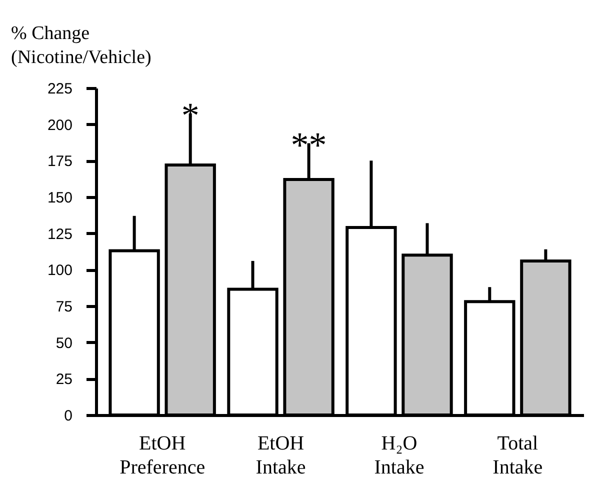 The height and width of the screenshot is (489, 610). I want to click on y-tick-label: 125, so click(59, 234).